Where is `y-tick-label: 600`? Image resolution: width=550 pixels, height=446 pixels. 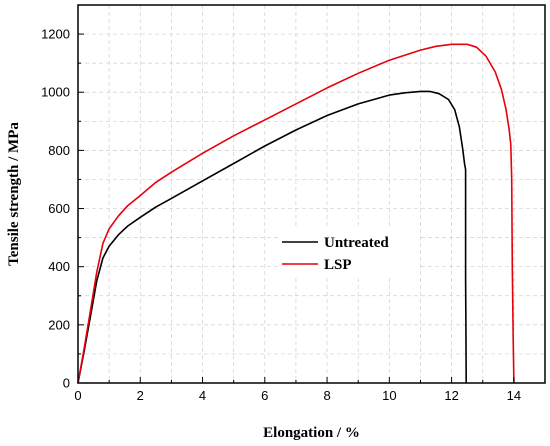
y-tick-label: 600 is located at coordinates (59, 208).